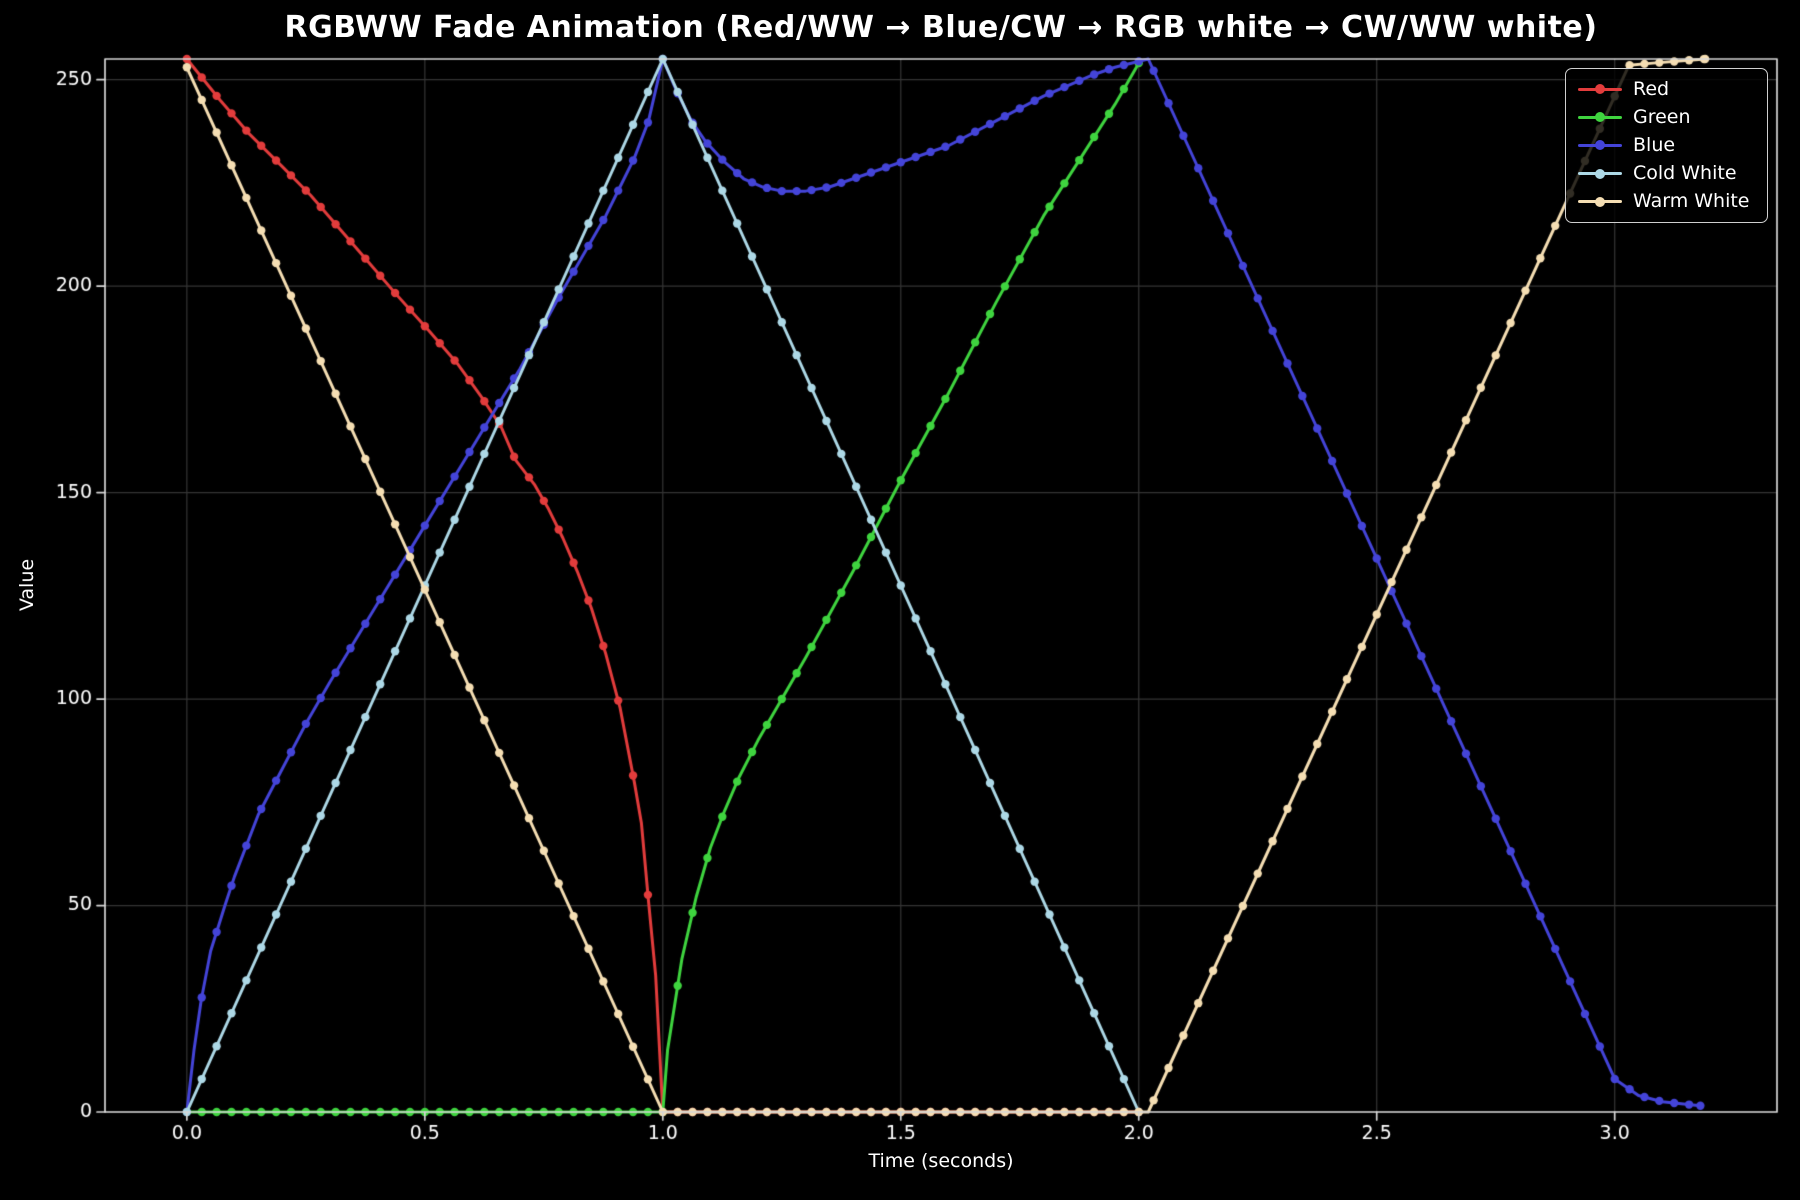  I want to click on legend-label: Blue, so click(1654, 144).